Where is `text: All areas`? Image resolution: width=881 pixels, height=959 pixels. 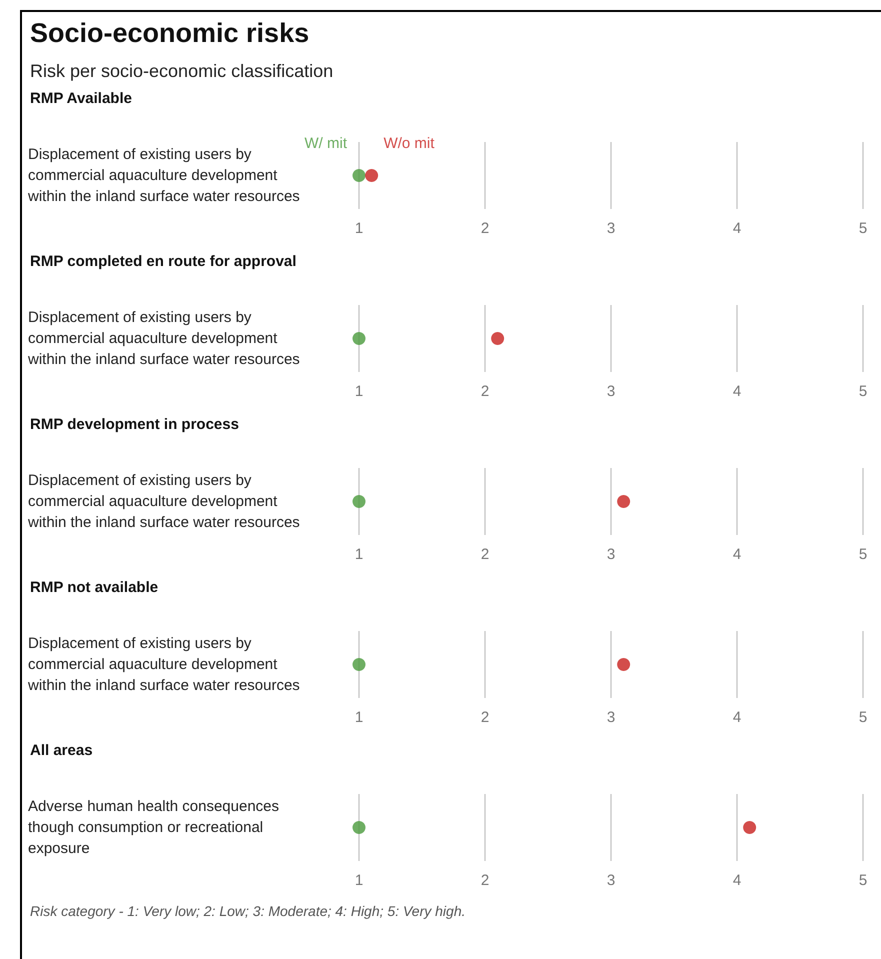 text: All areas is located at coordinates (62, 750).